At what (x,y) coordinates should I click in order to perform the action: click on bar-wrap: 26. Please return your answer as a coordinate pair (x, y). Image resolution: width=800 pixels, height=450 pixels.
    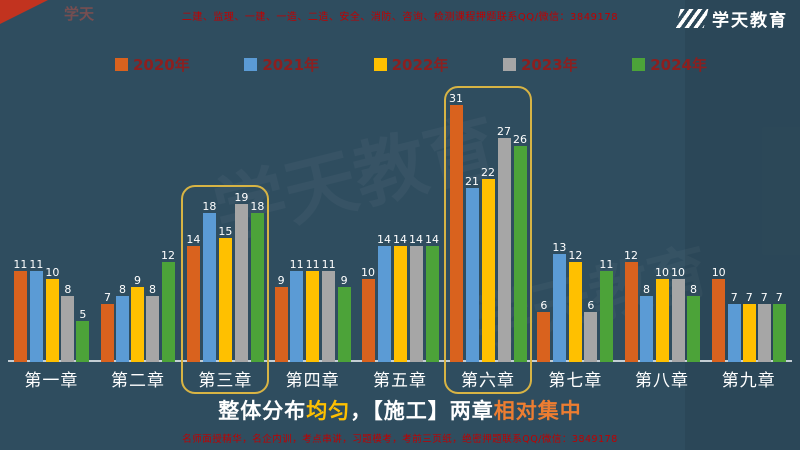
    Looking at the image, I should click on (520, 247).